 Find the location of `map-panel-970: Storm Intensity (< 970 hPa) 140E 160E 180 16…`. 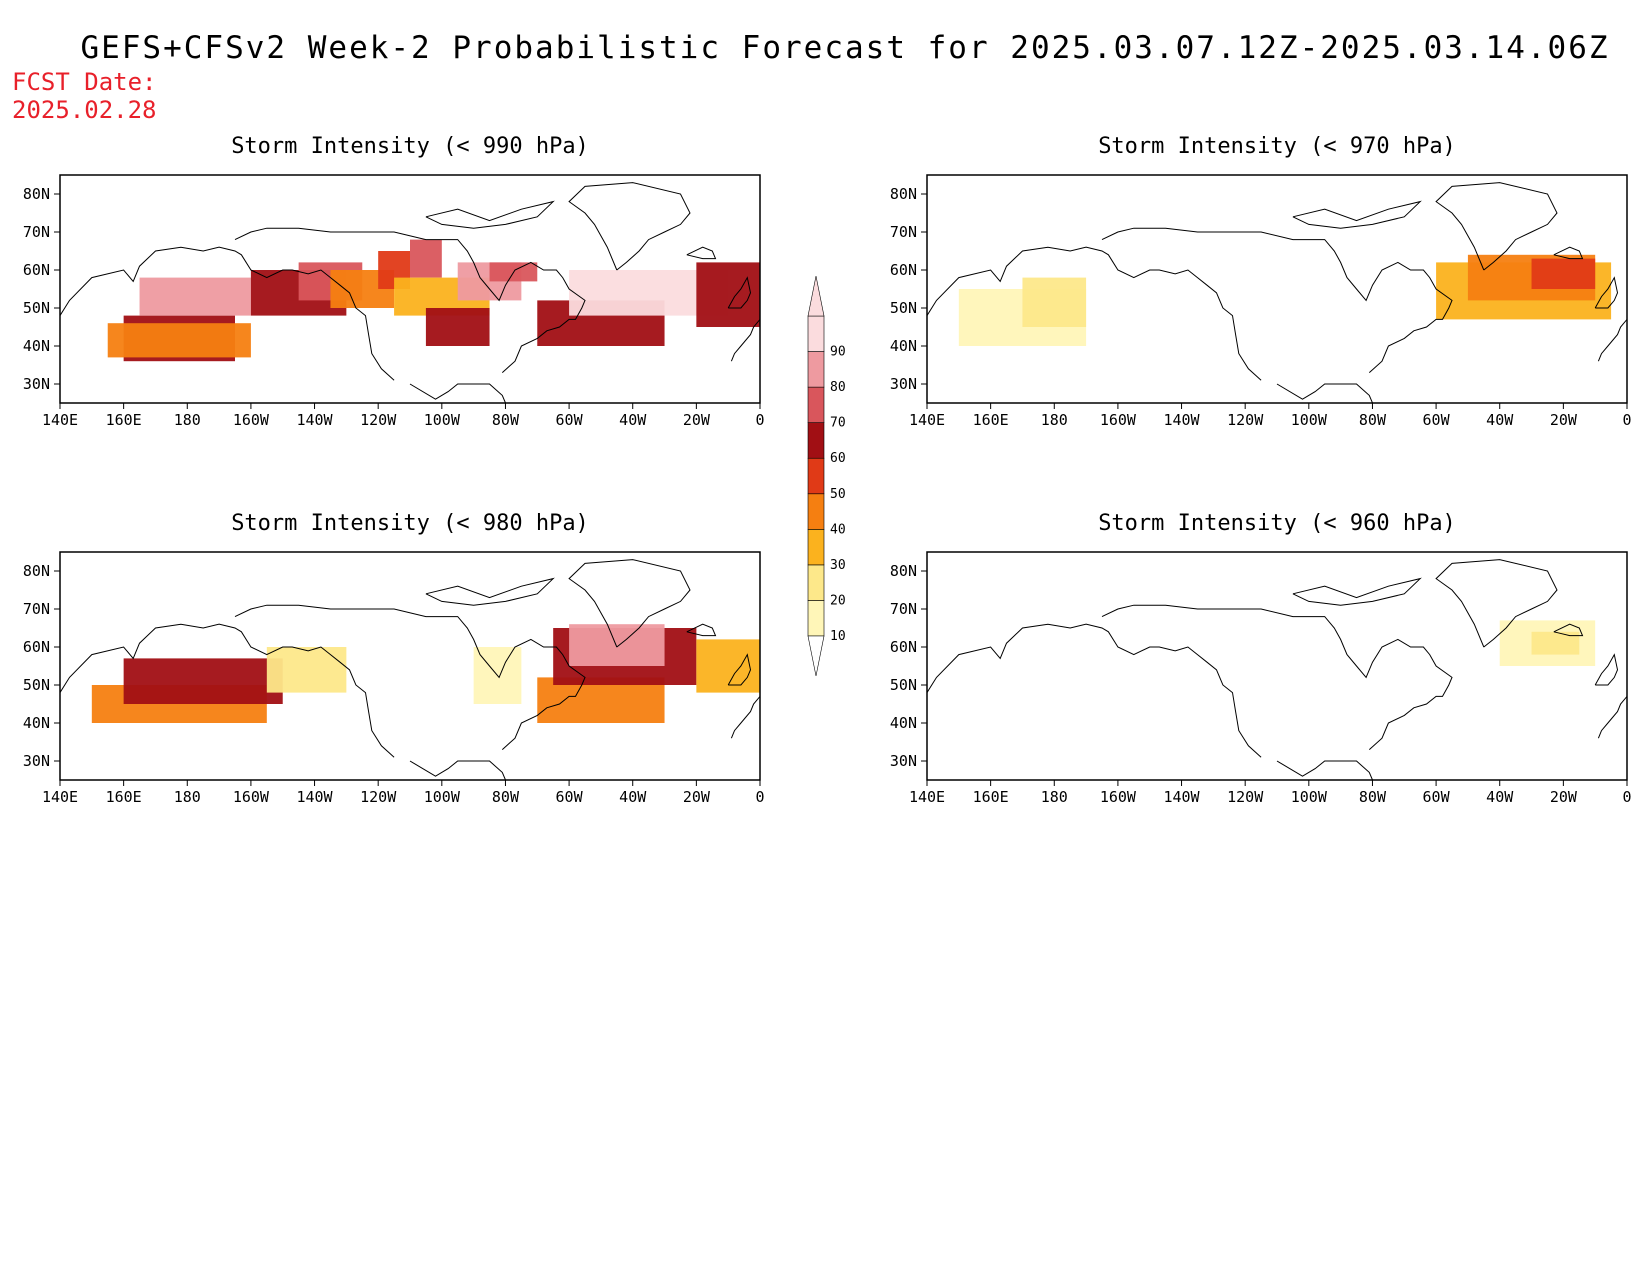

map-panel-970: Storm Intensity (< 970 hPa) 140E 160E 180 16… is located at coordinates (1261, 281).